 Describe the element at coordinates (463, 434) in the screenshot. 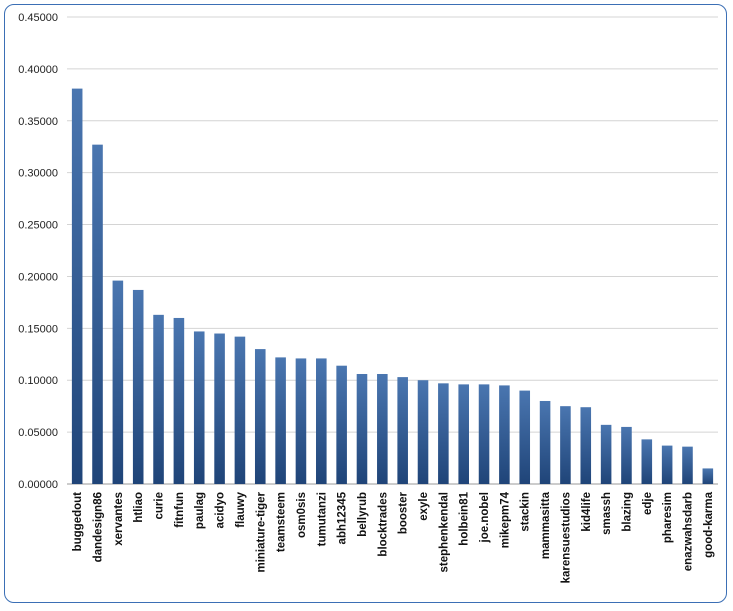

I see `bar-holbein81` at that location.